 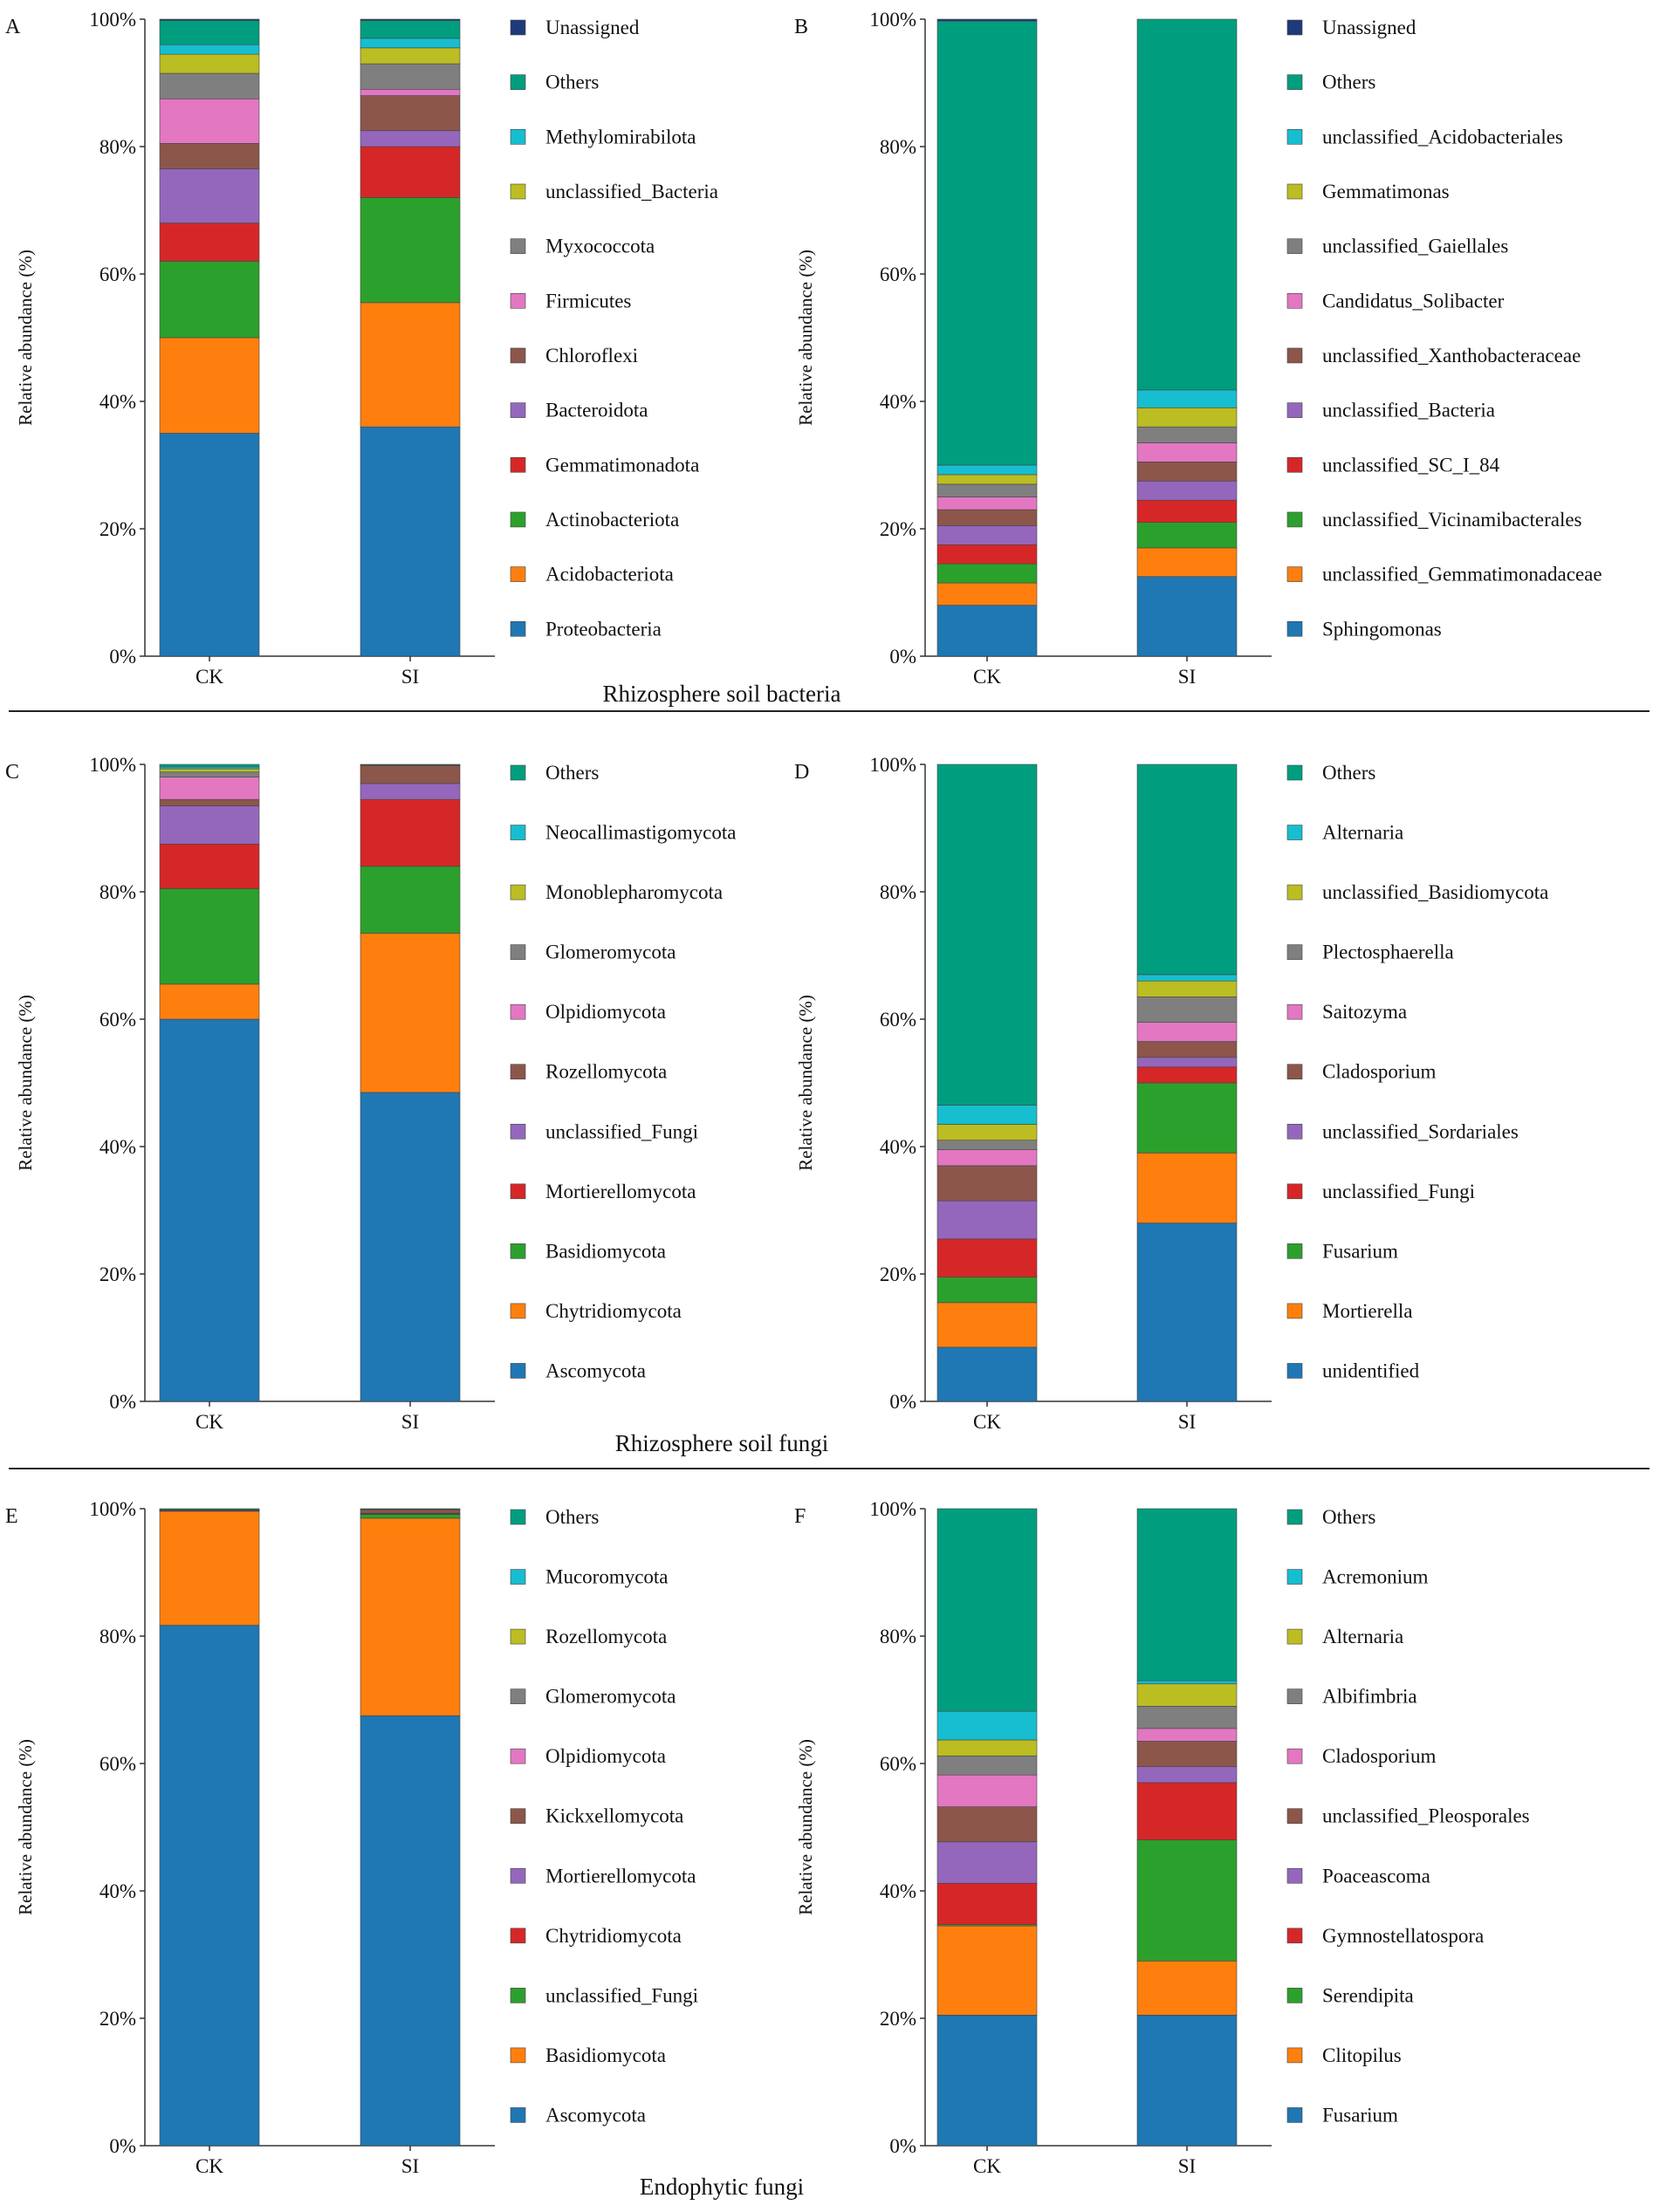 I want to click on y-tick-label: 100%, so click(x=892, y=20).